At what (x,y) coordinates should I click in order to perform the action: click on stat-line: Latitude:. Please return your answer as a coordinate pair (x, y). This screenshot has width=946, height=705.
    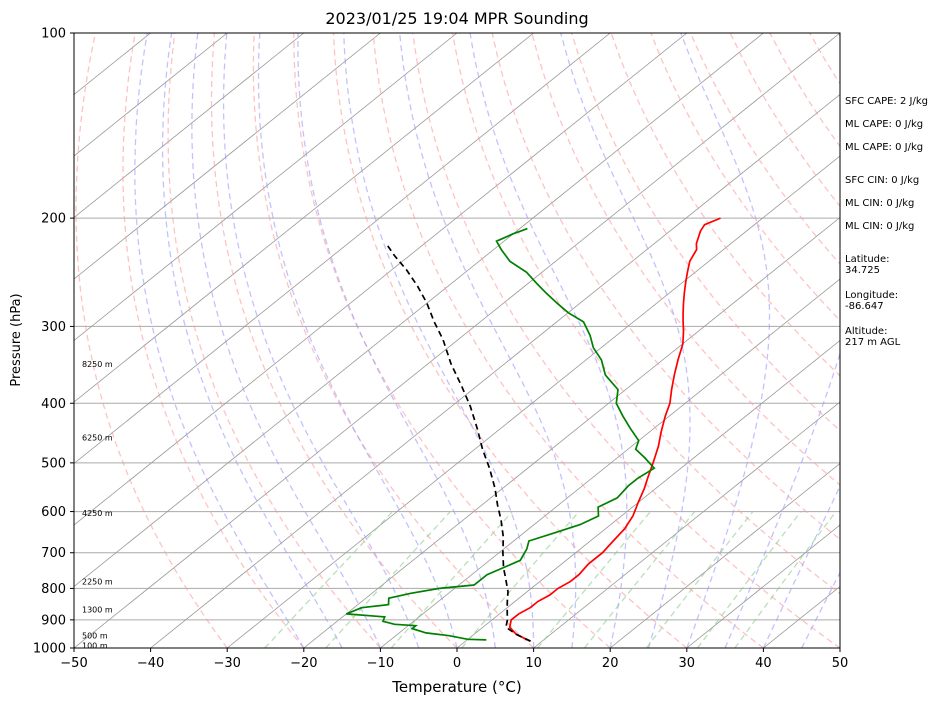
    Looking at the image, I should click on (867, 259).